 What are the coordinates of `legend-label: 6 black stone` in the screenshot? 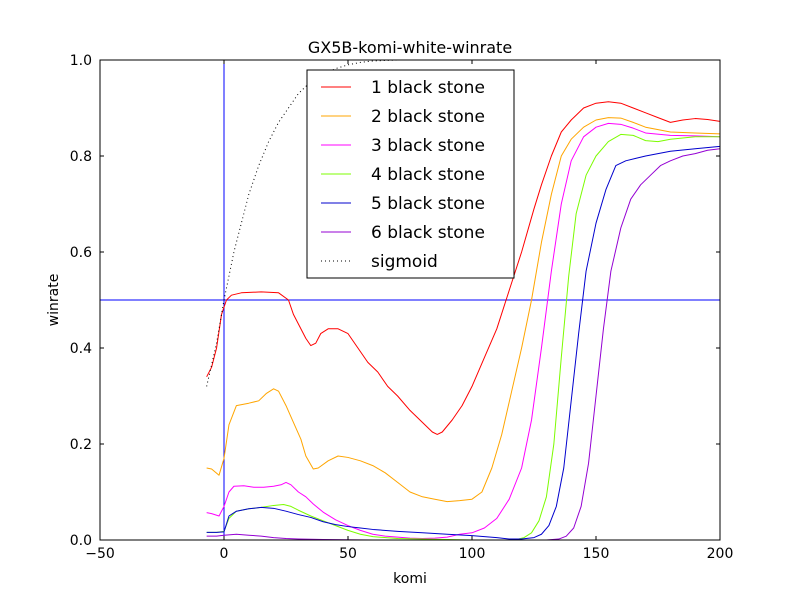 It's located at (428, 233).